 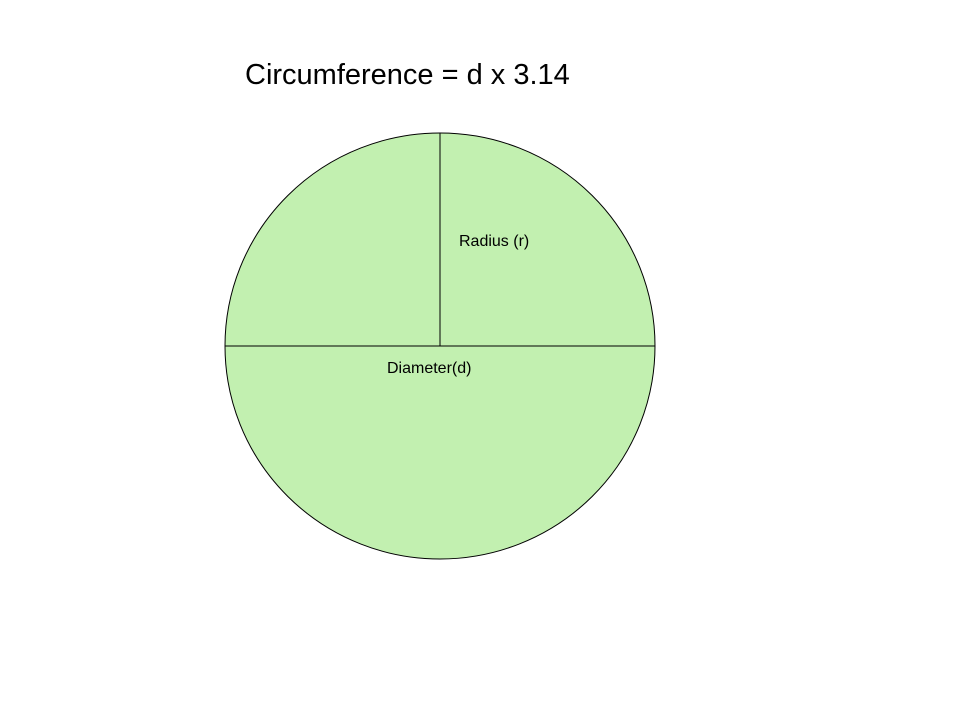 I want to click on formula-title: Circumference = d x 3.14, so click(x=407, y=75).